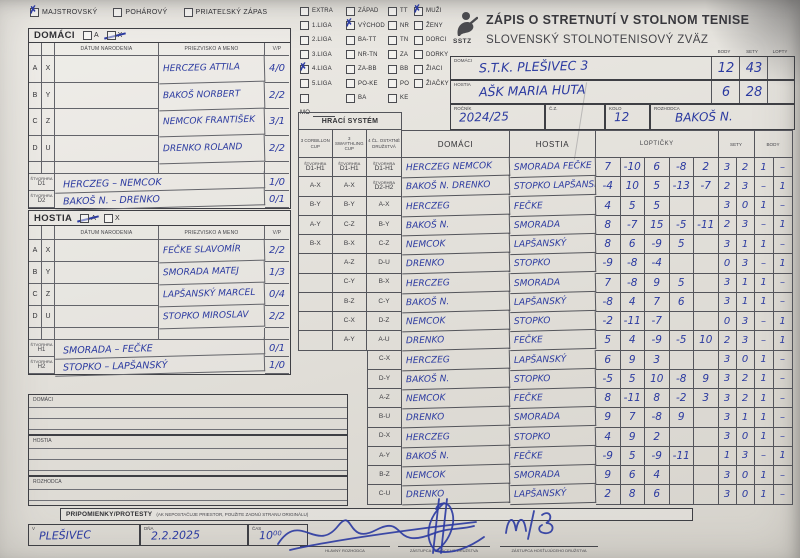  What do you see at coordinates (349, 144) in the screenshot?
I see `system-column-header: 3 SWAYTHLING CUP` at bounding box center [349, 144].